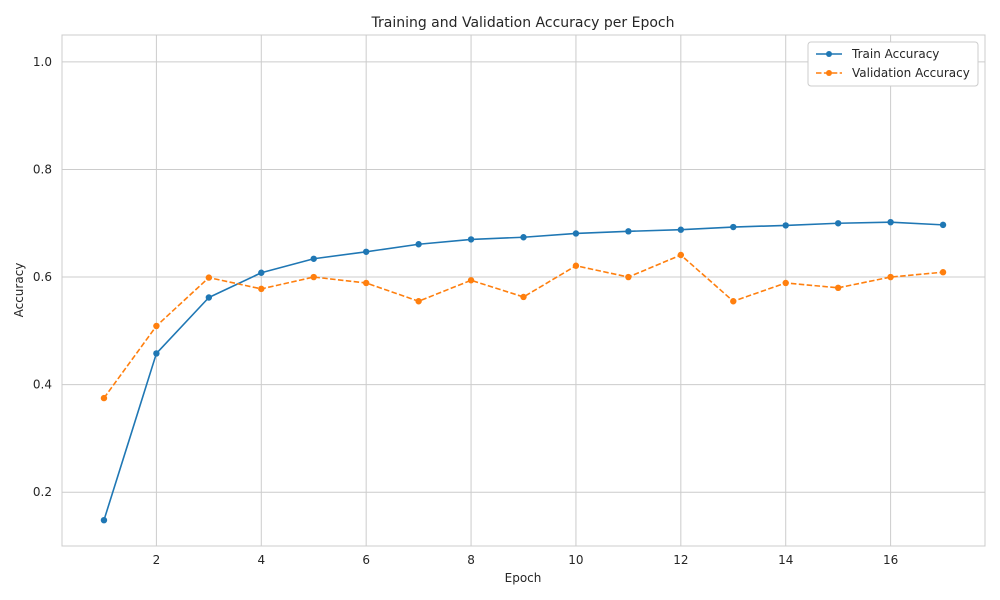 This screenshot has width=1000, height=600. What do you see at coordinates (575, 560) in the screenshot?
I see `x-tick-label: 10` at bounding box center [575, 560].